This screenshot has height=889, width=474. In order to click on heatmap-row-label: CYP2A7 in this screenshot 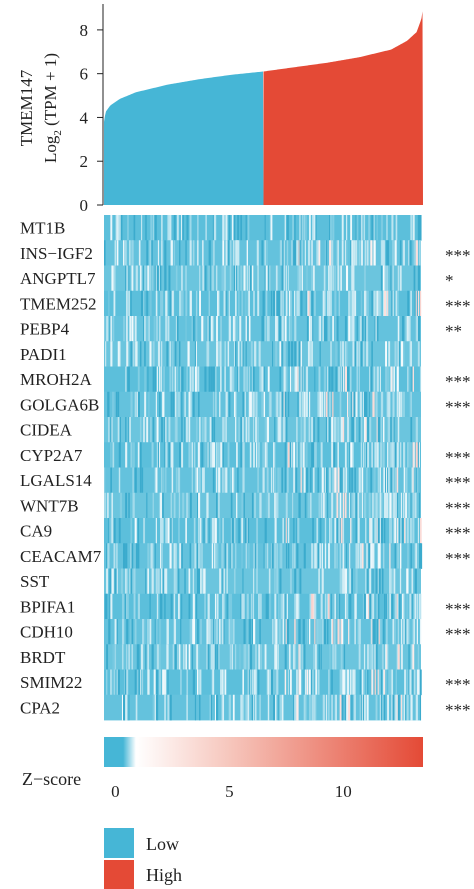, I will do `click(51, 455)`.